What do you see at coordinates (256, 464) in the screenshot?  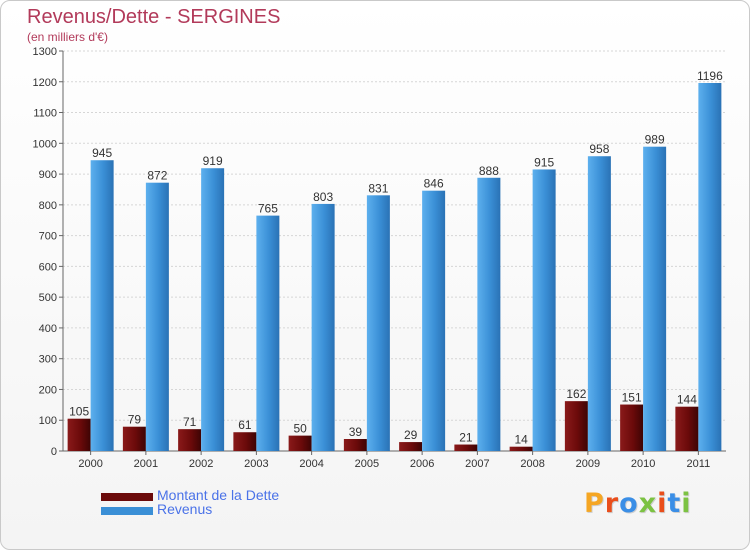 I see `x-tick-label: 2003` at bounding box center [256, 464].